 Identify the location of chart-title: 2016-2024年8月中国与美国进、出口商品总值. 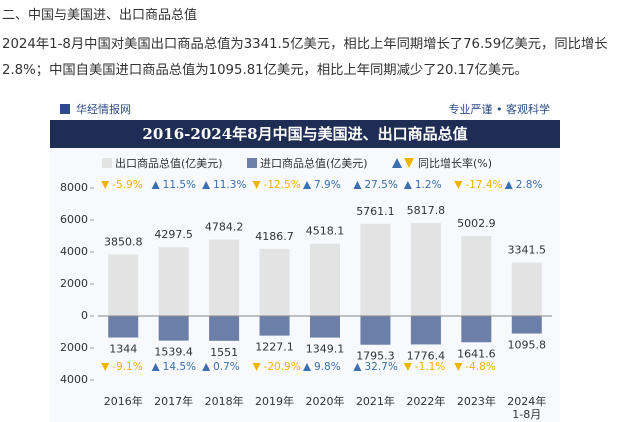
(304, 134).